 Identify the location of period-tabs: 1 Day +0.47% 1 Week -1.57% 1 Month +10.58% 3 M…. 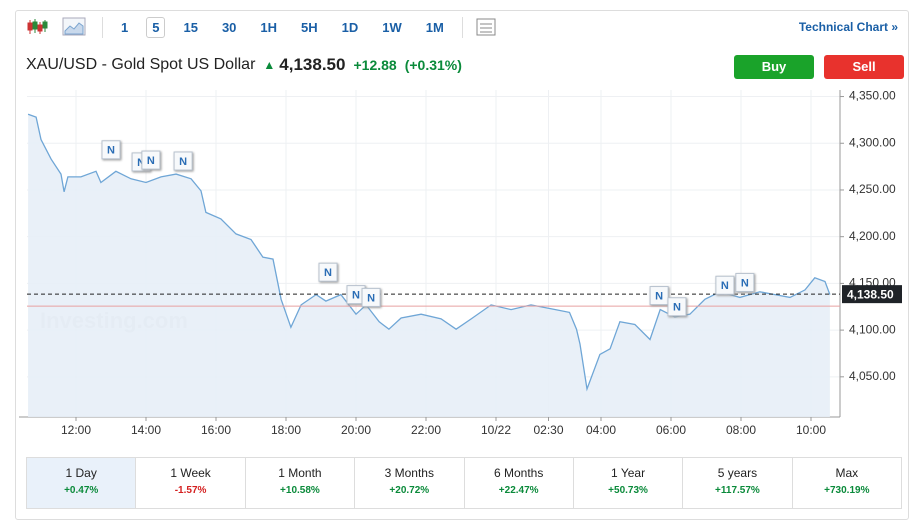
(464, 483).